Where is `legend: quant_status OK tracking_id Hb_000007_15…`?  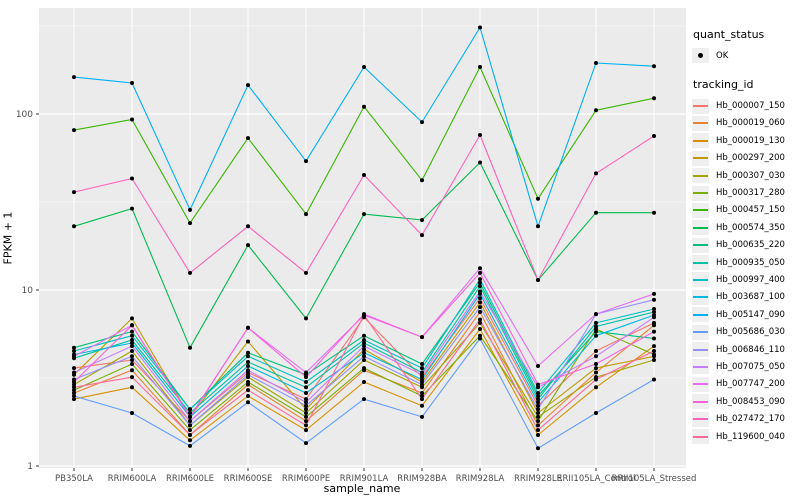 legend: quant_status OK tracking_id Hb_000007_15… is located at coordinates (745, 236).